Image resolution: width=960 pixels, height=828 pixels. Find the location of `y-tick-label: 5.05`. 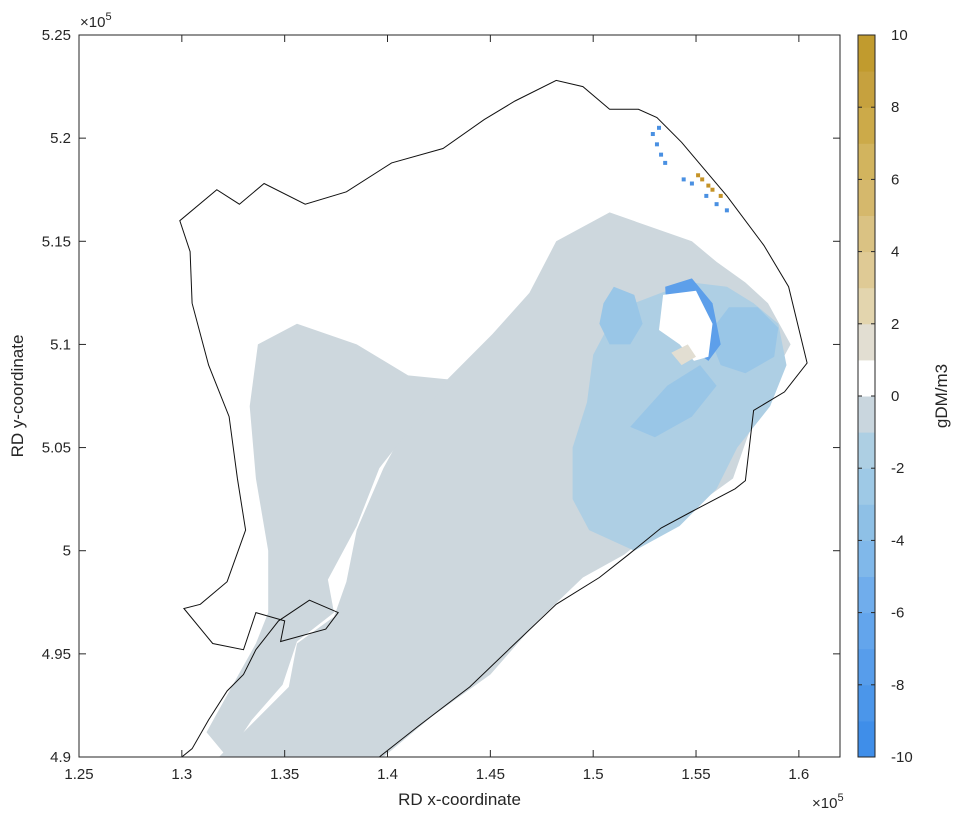

y-tick-label: 5.05 is located at coordinates (56, 448).